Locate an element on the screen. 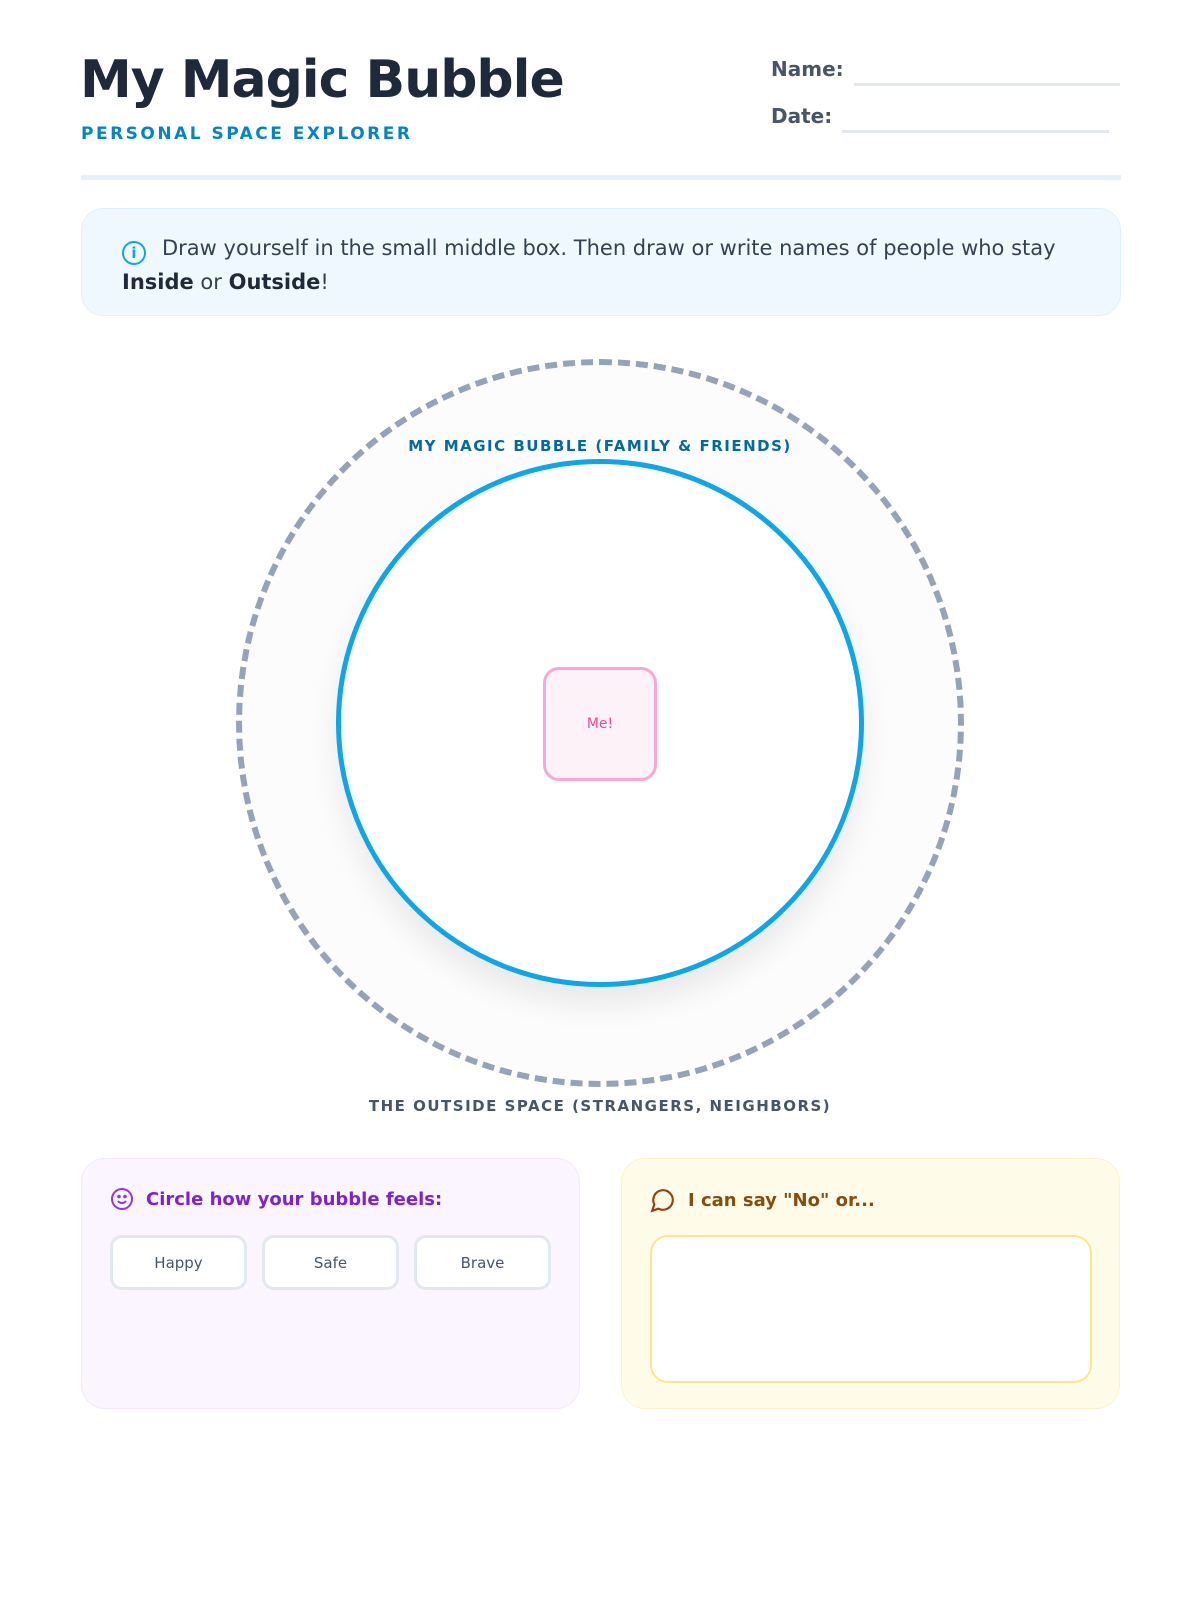 Image resolution: width=1200 pixels, height=1600 pixels. name-field is located at coordinates (987, 84).